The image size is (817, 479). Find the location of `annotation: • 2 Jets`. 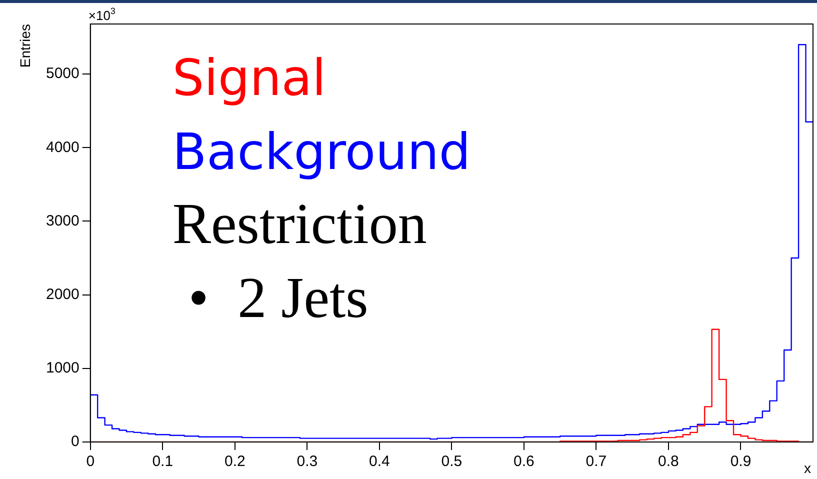

annotation: • 2 Jets is located at coordinates (278, 297).